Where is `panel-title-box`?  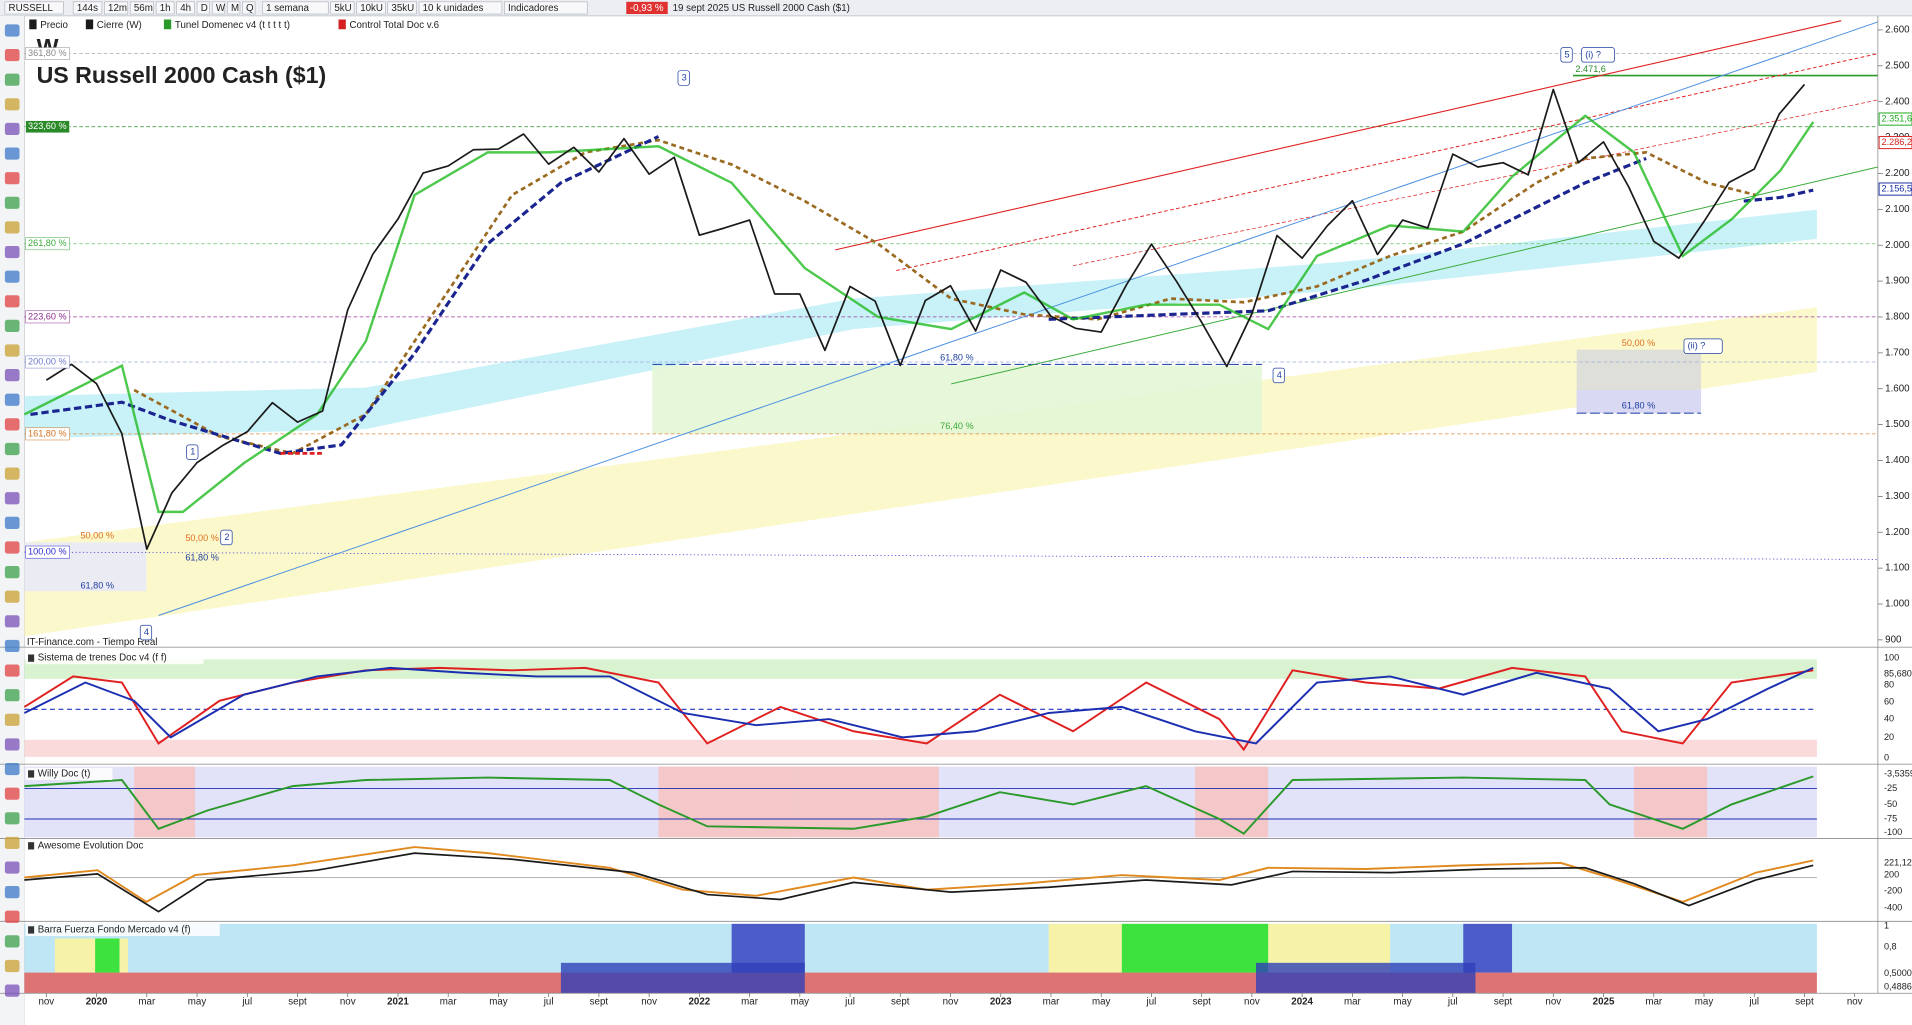
panel-title-box is located at coordinates (122, 930).